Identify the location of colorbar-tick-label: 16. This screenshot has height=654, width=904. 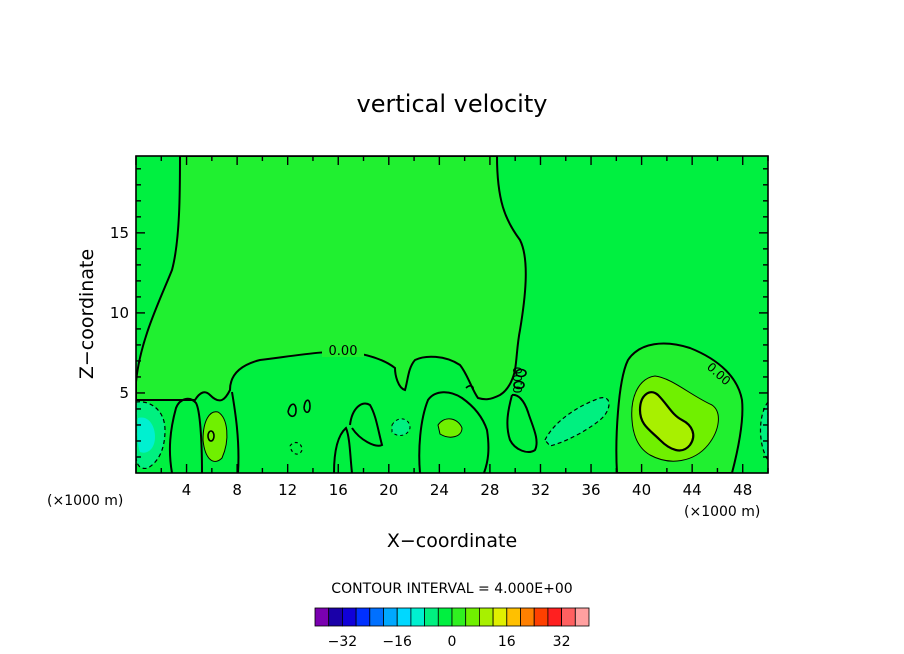
(507, 642).